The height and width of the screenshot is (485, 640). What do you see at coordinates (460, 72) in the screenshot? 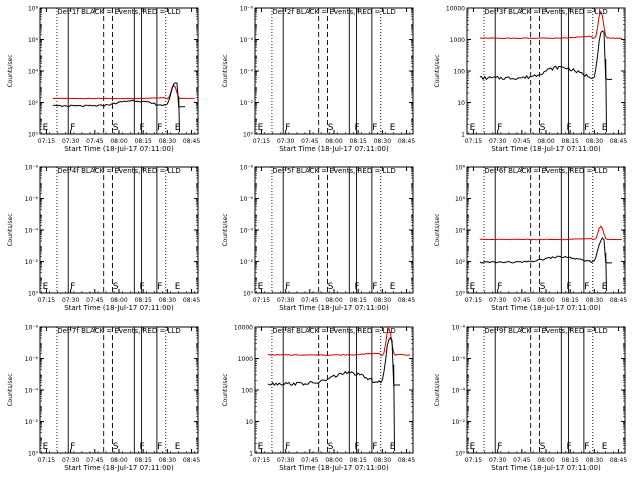
I see `y-tick-label: 100` at bounding box center [460, 72].